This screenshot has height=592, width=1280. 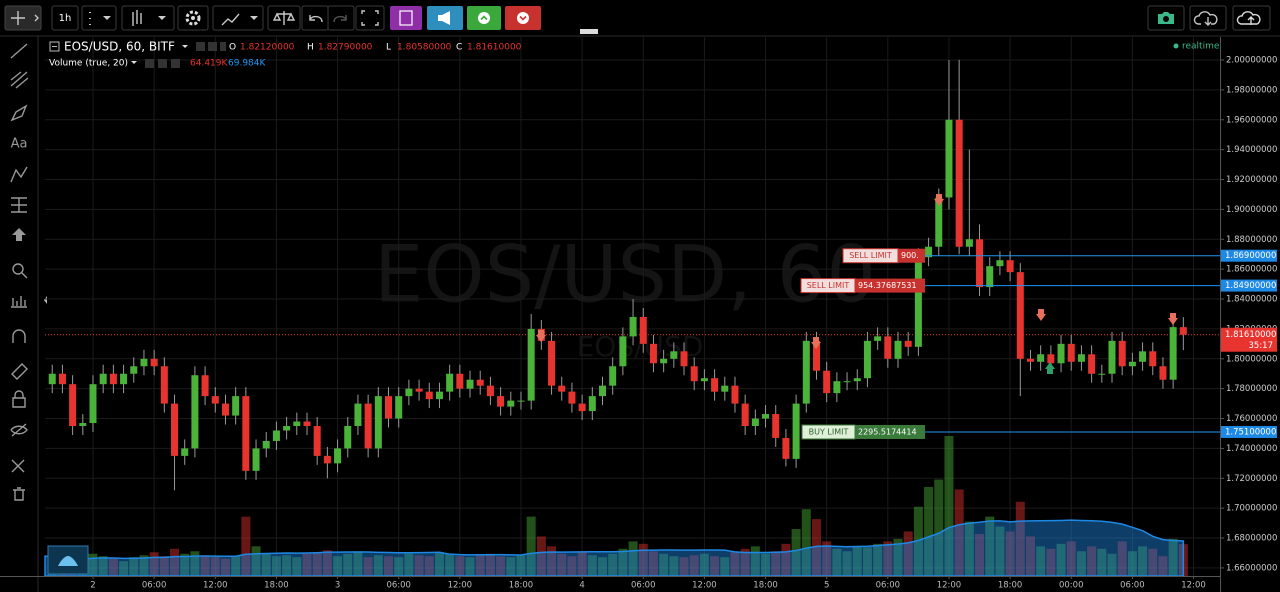 What do you see at coordinates (19, 113) in the screenshot?
I see `brush-tool` at bounding box center [19, 113].